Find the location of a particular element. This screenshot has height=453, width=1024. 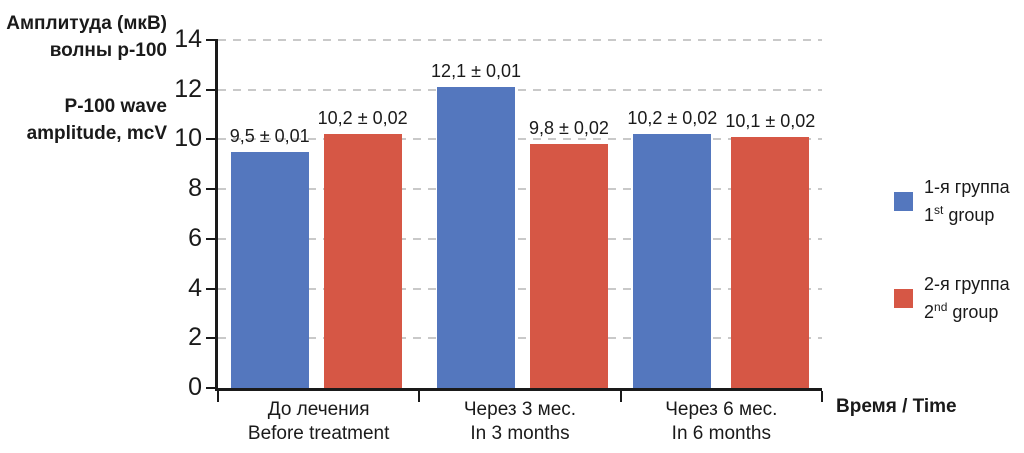

bar-unit-cat2-series2: 9,8 ± 0,02 is located at coordinates (569, 253).